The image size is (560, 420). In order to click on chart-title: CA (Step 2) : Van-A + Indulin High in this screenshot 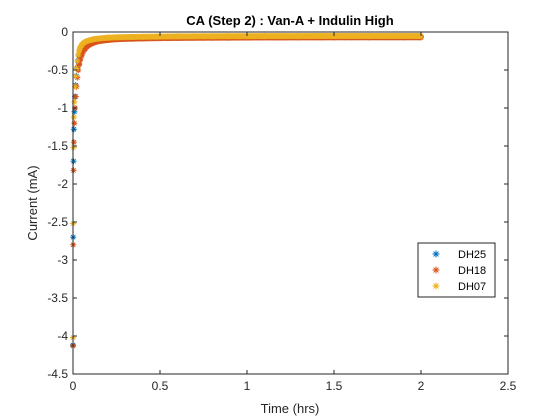, I will do `click(289, 20)`.